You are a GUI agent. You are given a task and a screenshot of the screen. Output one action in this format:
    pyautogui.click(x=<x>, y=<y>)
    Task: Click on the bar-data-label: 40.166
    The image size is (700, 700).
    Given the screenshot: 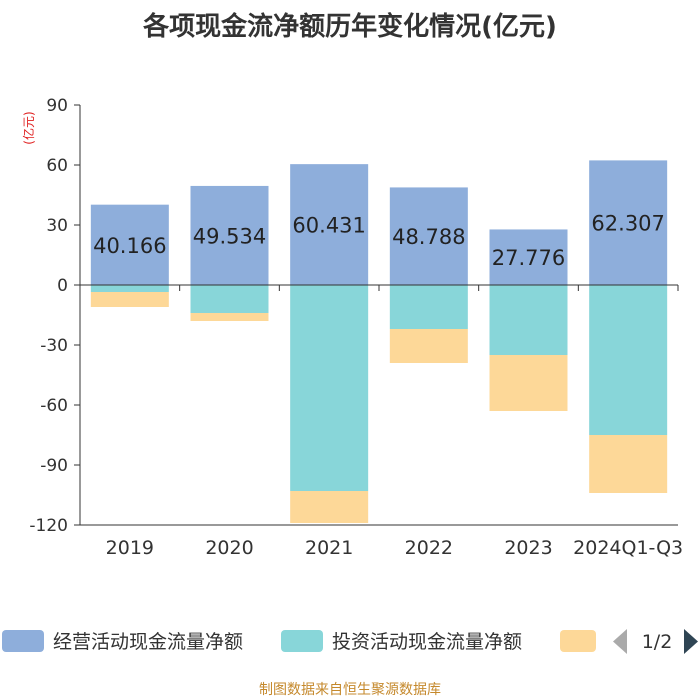 What is the action you would take?
    pyautogui.click(x=129, y=246)
    